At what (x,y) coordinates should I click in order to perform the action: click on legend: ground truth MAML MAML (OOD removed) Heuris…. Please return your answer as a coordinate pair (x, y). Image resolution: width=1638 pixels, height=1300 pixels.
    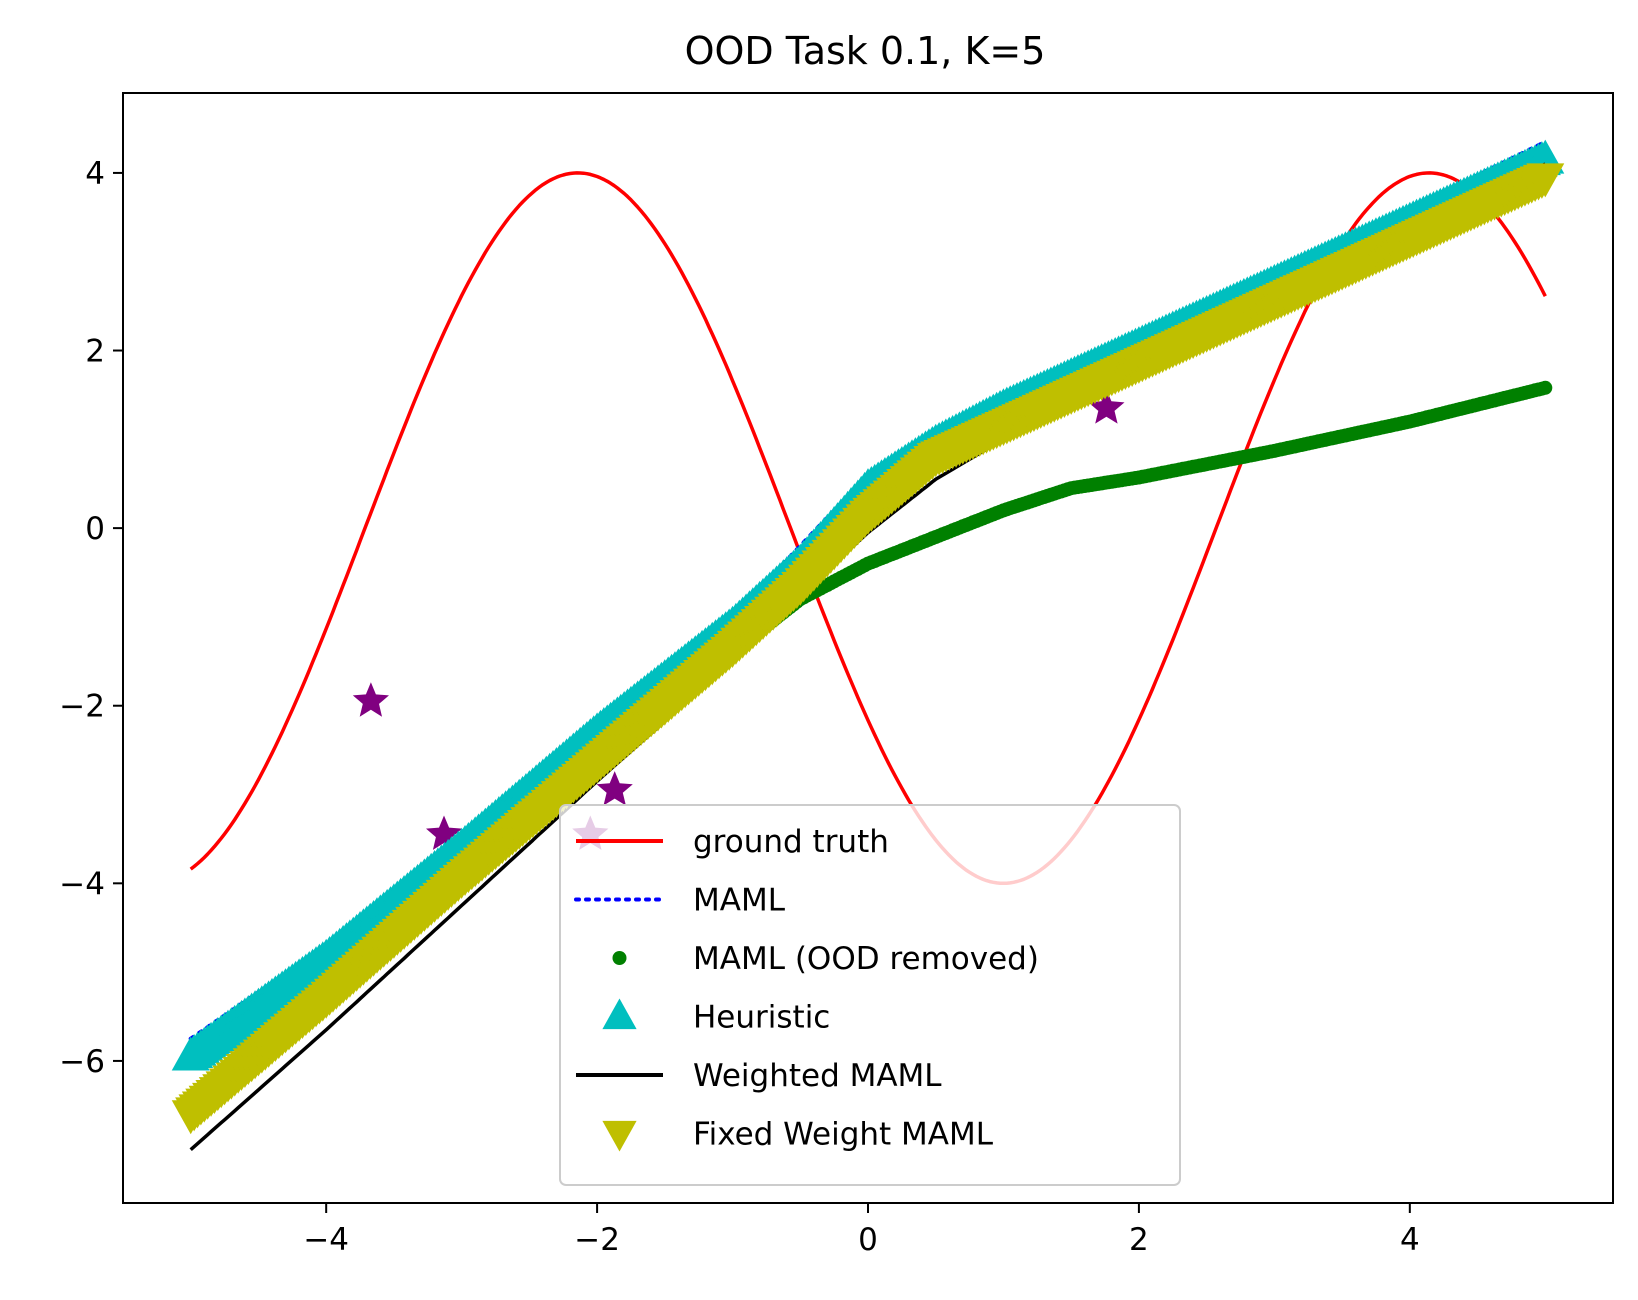
    Looking at the image, I should click on (870, 995).